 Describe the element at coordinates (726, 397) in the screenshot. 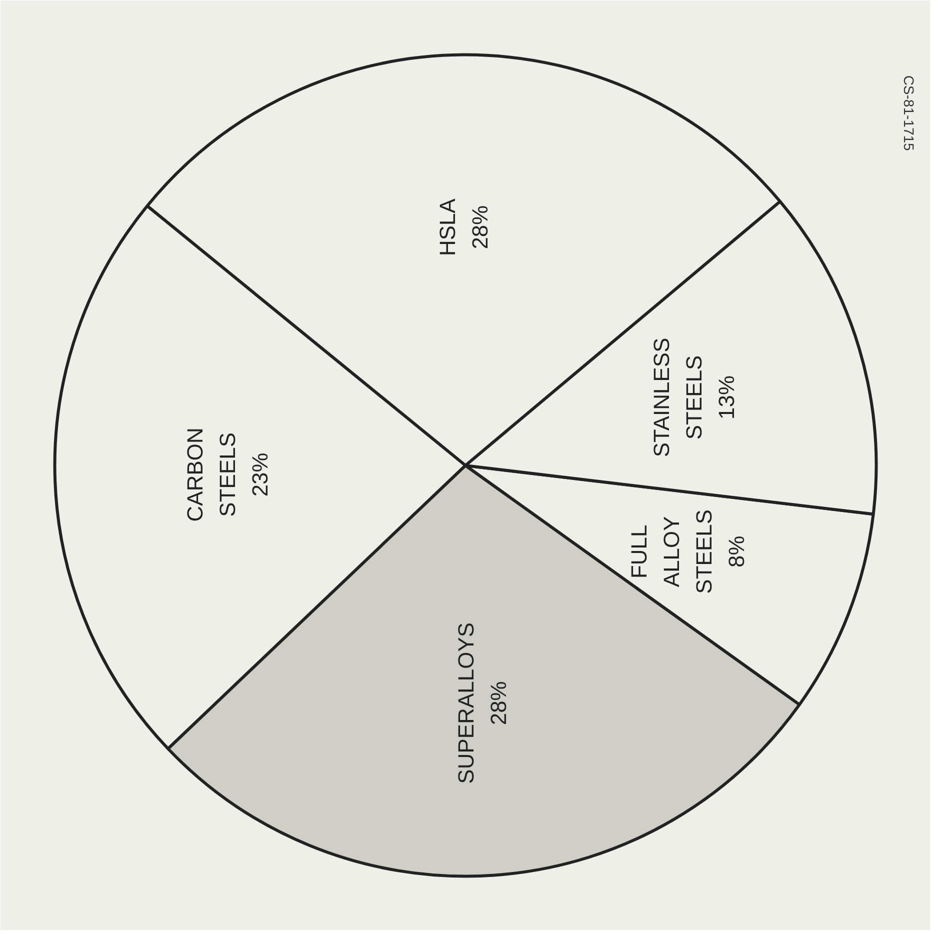

I see `data-label: 13%` at that location.